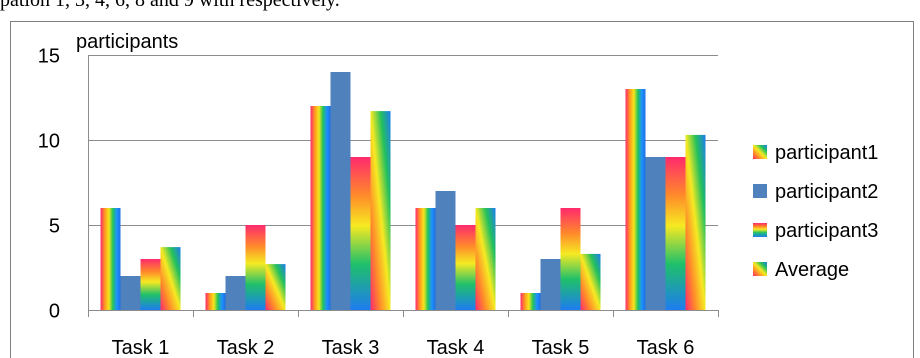 Image resolution: width=920 pixels, height=358 pixels. Describe the element at coordinates (403, 334) in the screenshot. I see `x-axis: Task 1 Task 2 Task 3 Task 4 Task 5 Task 6` at that location.